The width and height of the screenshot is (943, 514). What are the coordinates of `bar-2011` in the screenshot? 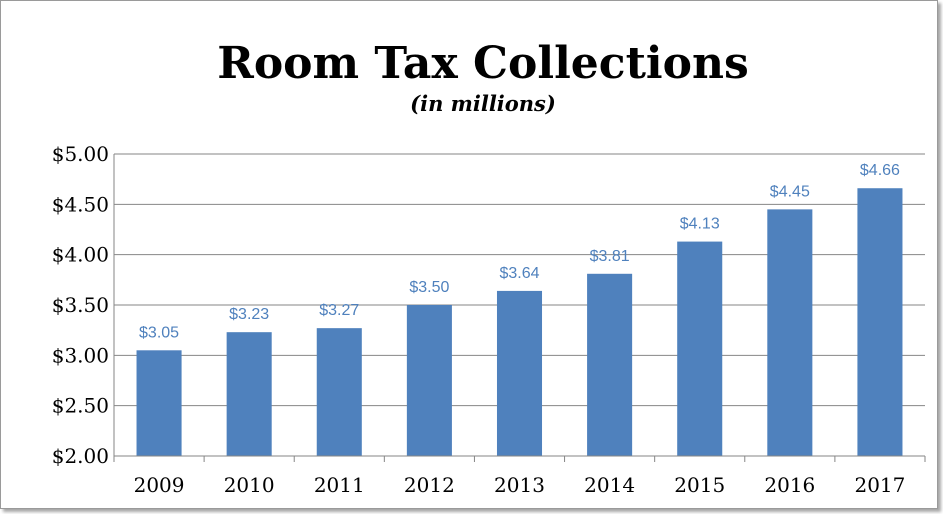 It's located at (339, 392).